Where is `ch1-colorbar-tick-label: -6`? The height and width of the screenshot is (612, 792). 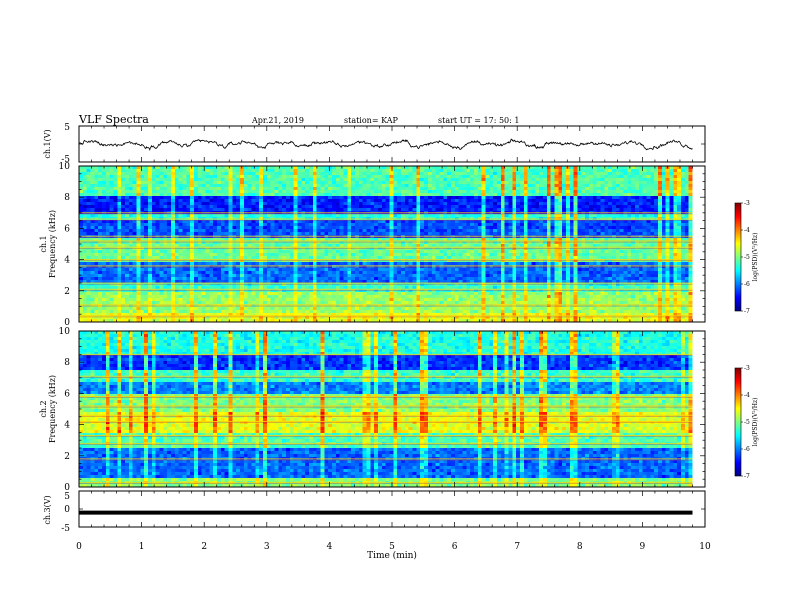
ch1-colorbar-tick-label: -6 is located at coordinates (747, 284).